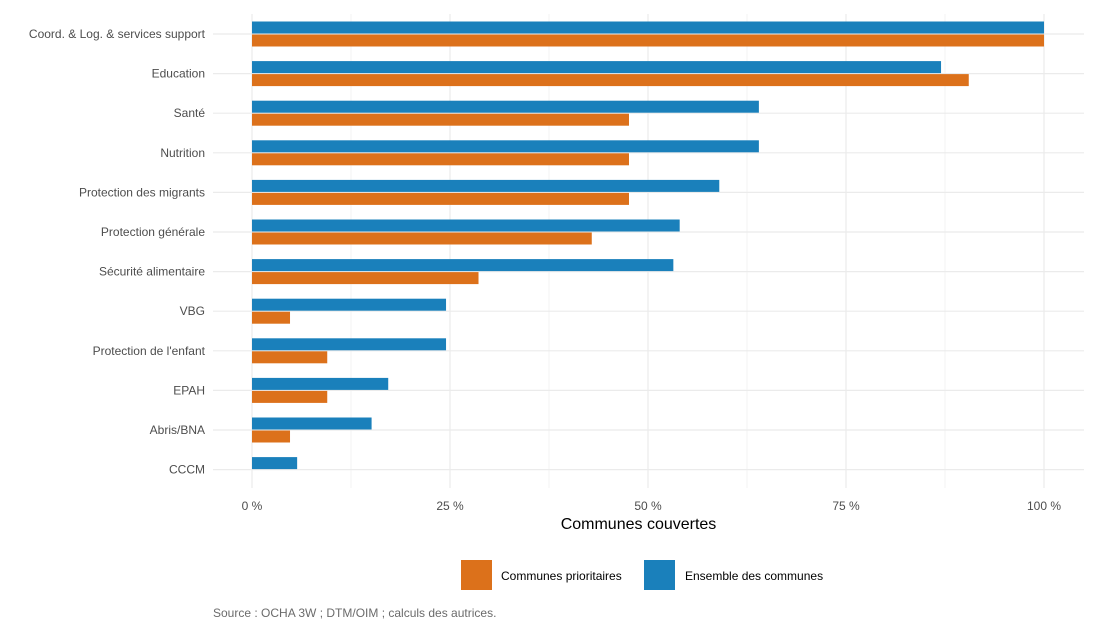 This screenshot has height=630, width=1095. I want to click on category-label: Abris/BNA, so click(177, 430).